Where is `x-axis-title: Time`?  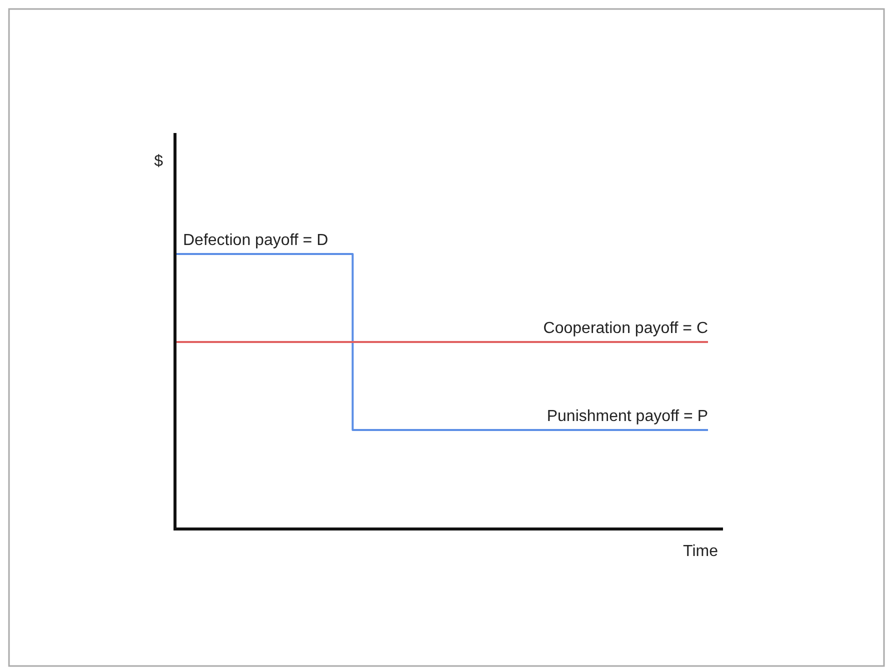 x-axis-title: Time is located at coordinates (700, 551).